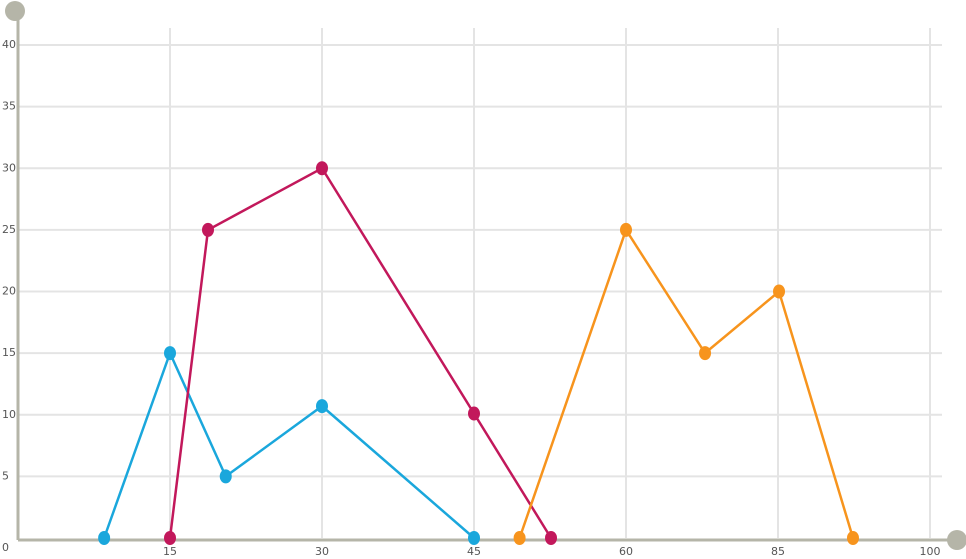 The image size is (966, 559). Describe the element at coordinates (9, 106) in the screenshot. I see `y-tick-label: 35` at that location.